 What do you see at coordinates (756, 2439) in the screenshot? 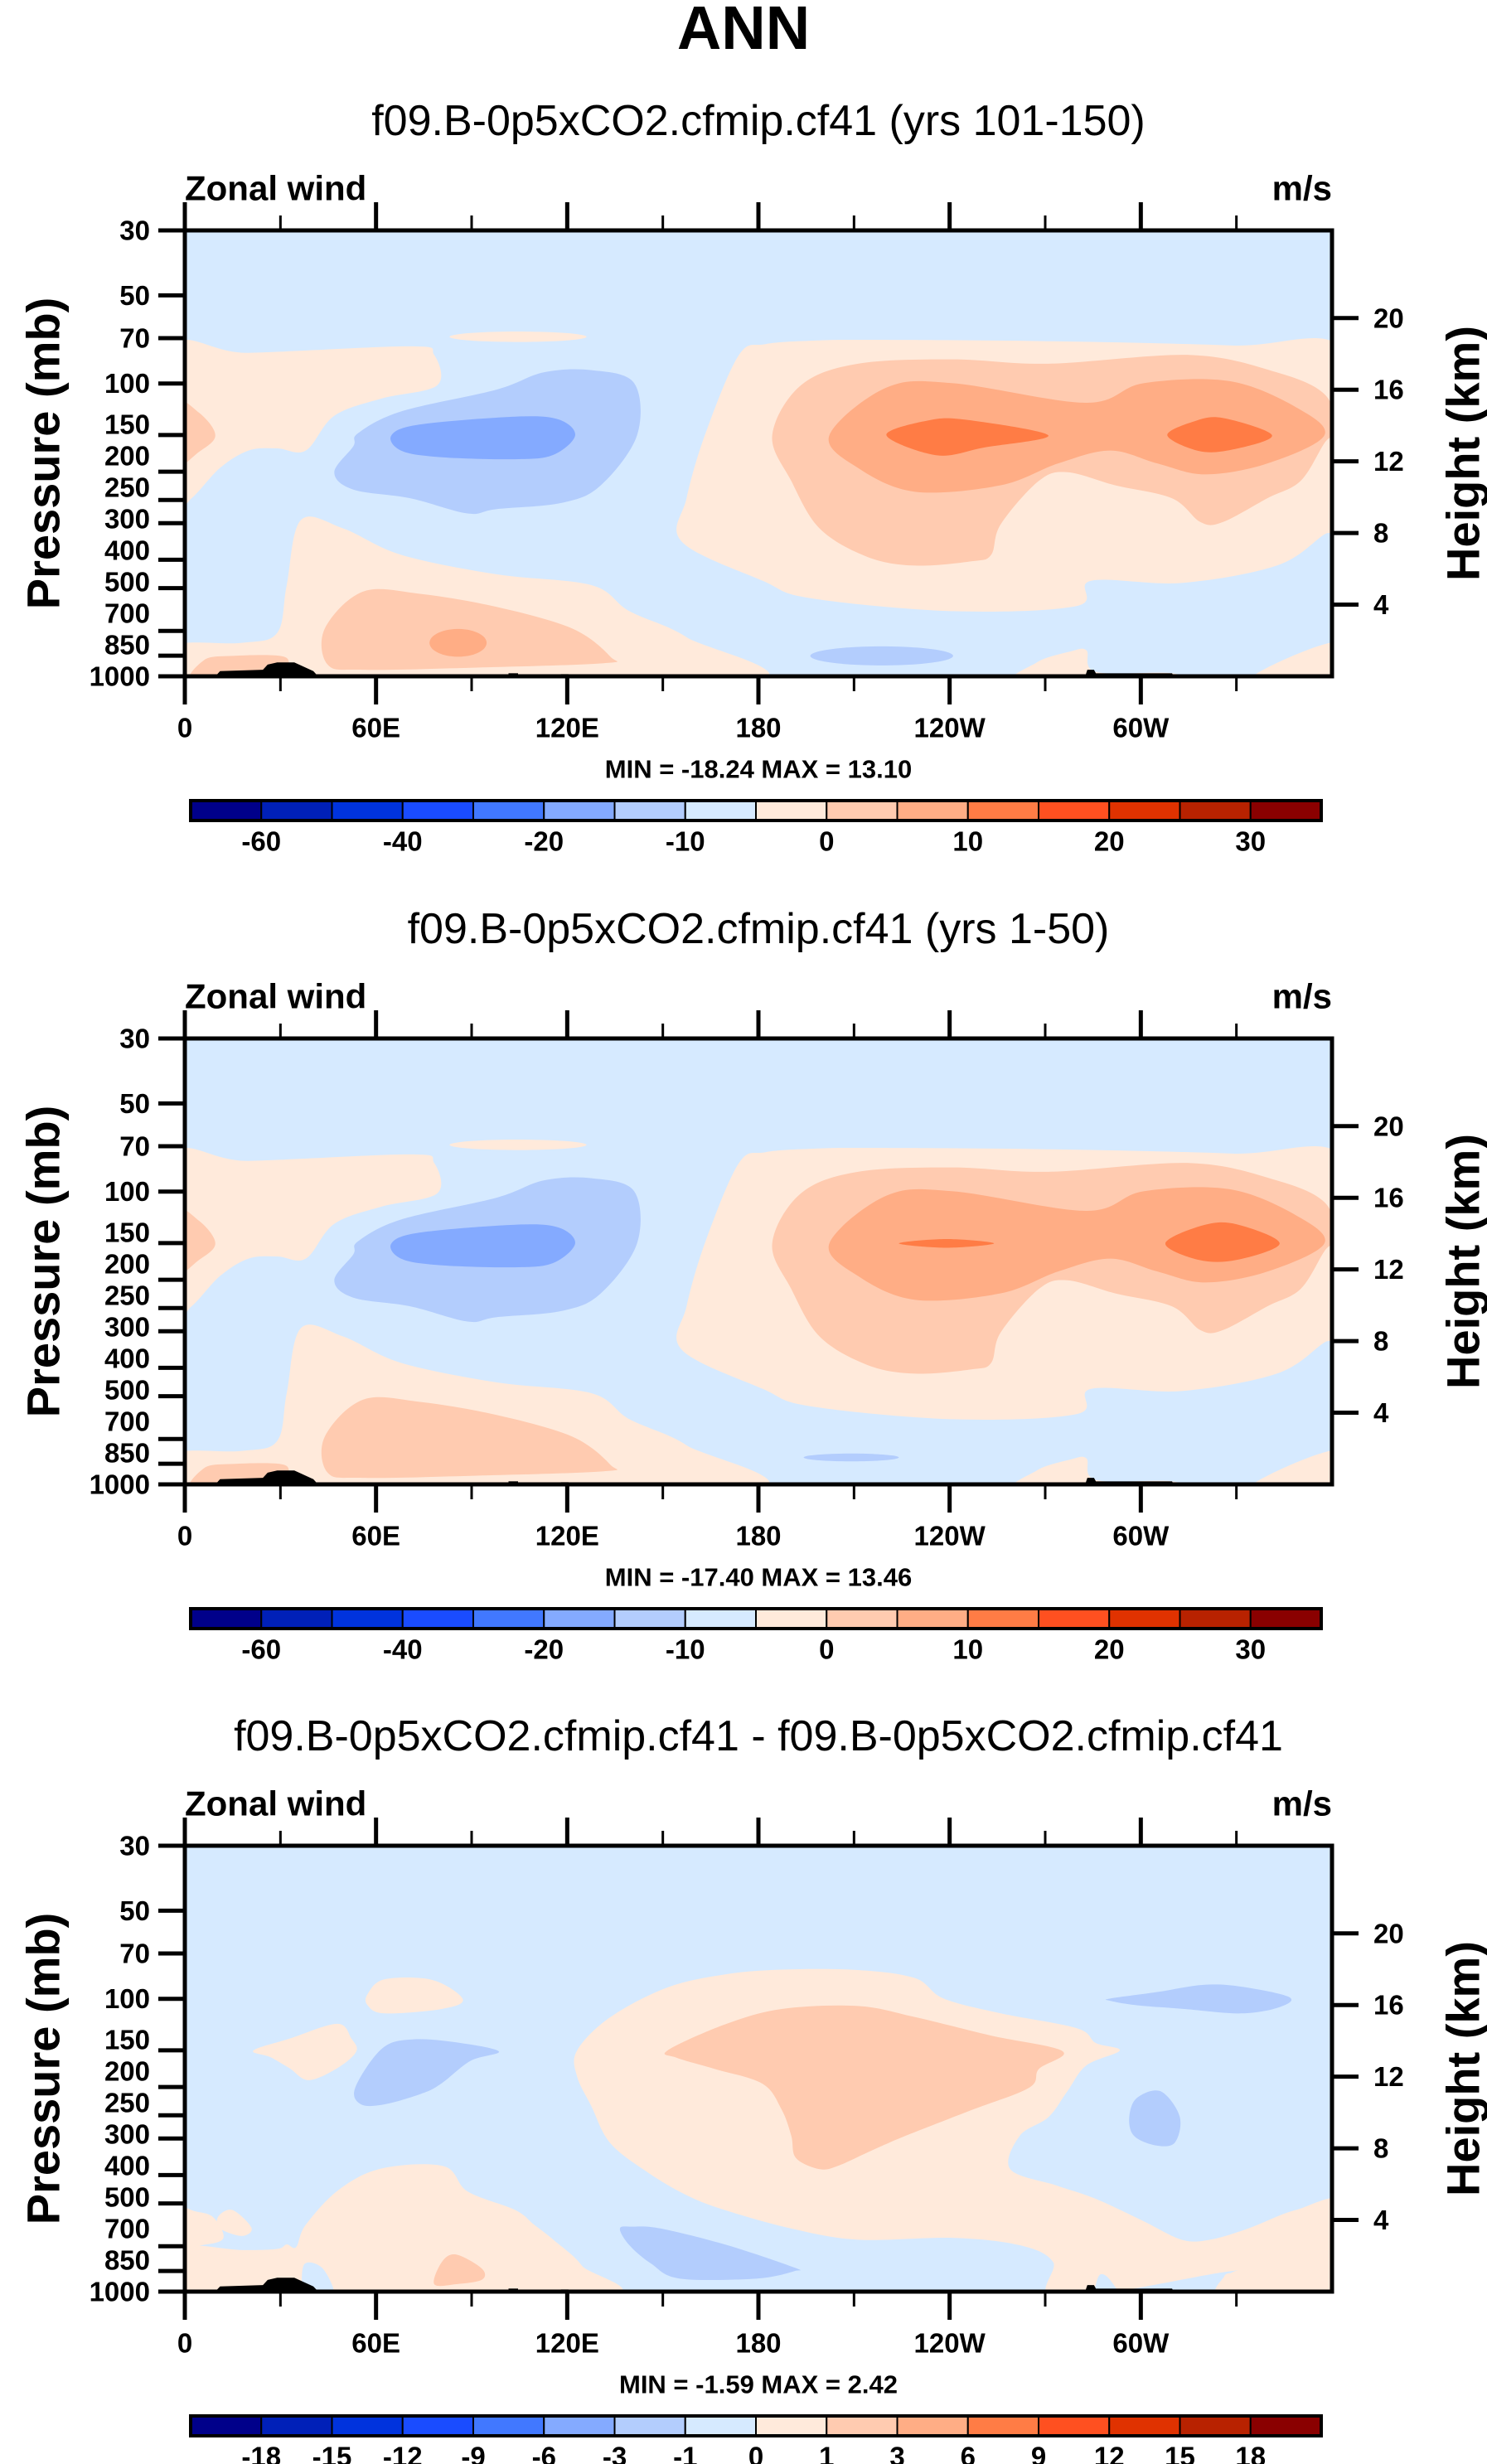
I see `colorbar: -18 -15 -12 -9 -6 -3 -1 0 1 3 6 9 12 15 18` at bounding box center [756, 2439].